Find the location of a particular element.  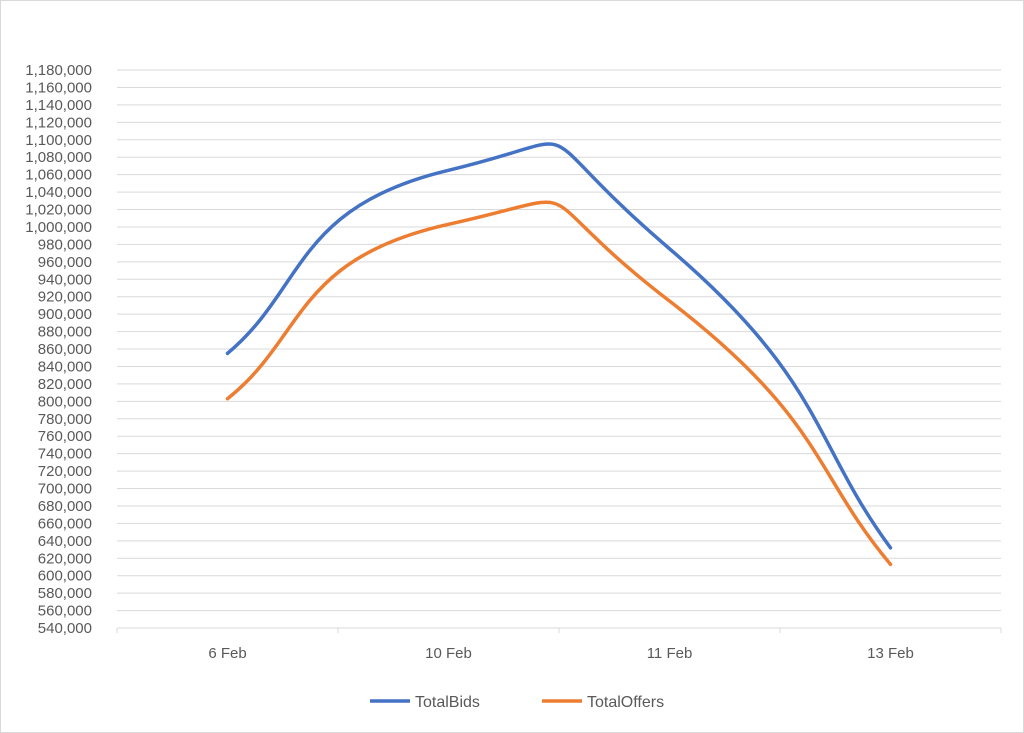

y-tick-label: 980,000 is located at coordinates (65, 244).